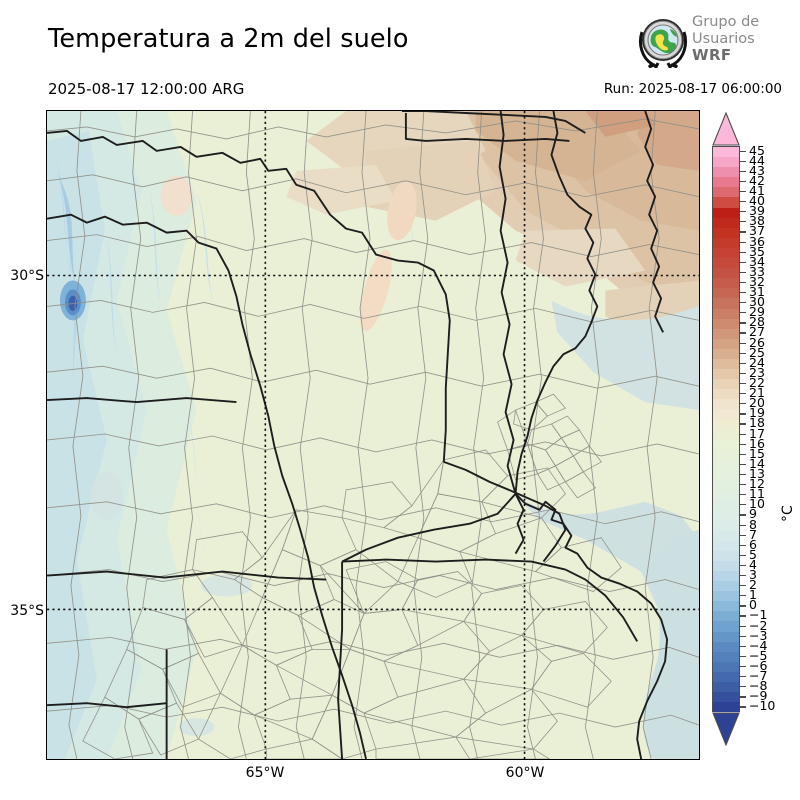 The width and height of the screenshot is (800, 800). Describe the element at coordinates (757, 393) in the screenshot. I see `colorbar-tick-label: 21` at that location.